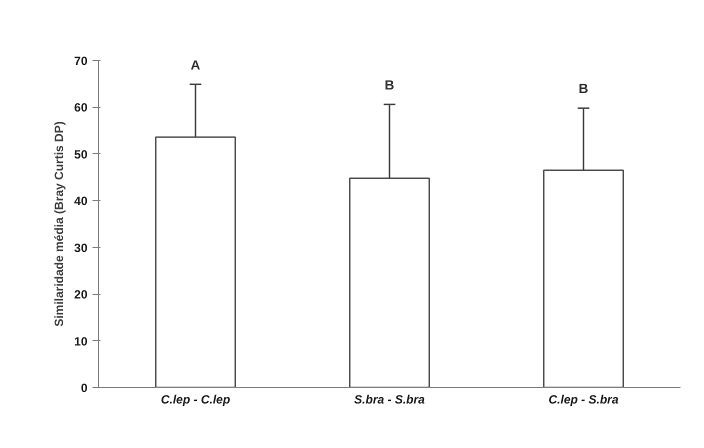  Describe the element at coordinates (81, 341) in the screenshot. I see `y-tick-label: 10` at that location.